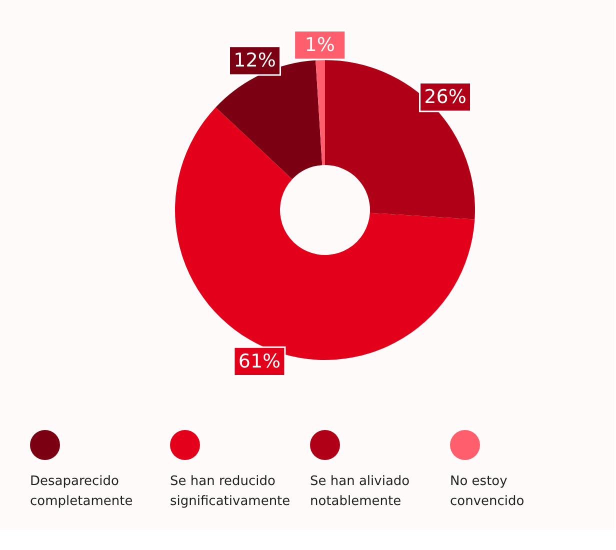 The height and width of the screenshot is (550, 616). I want to click on legend-label: Se han reducido significativamente, so click(230, 491).